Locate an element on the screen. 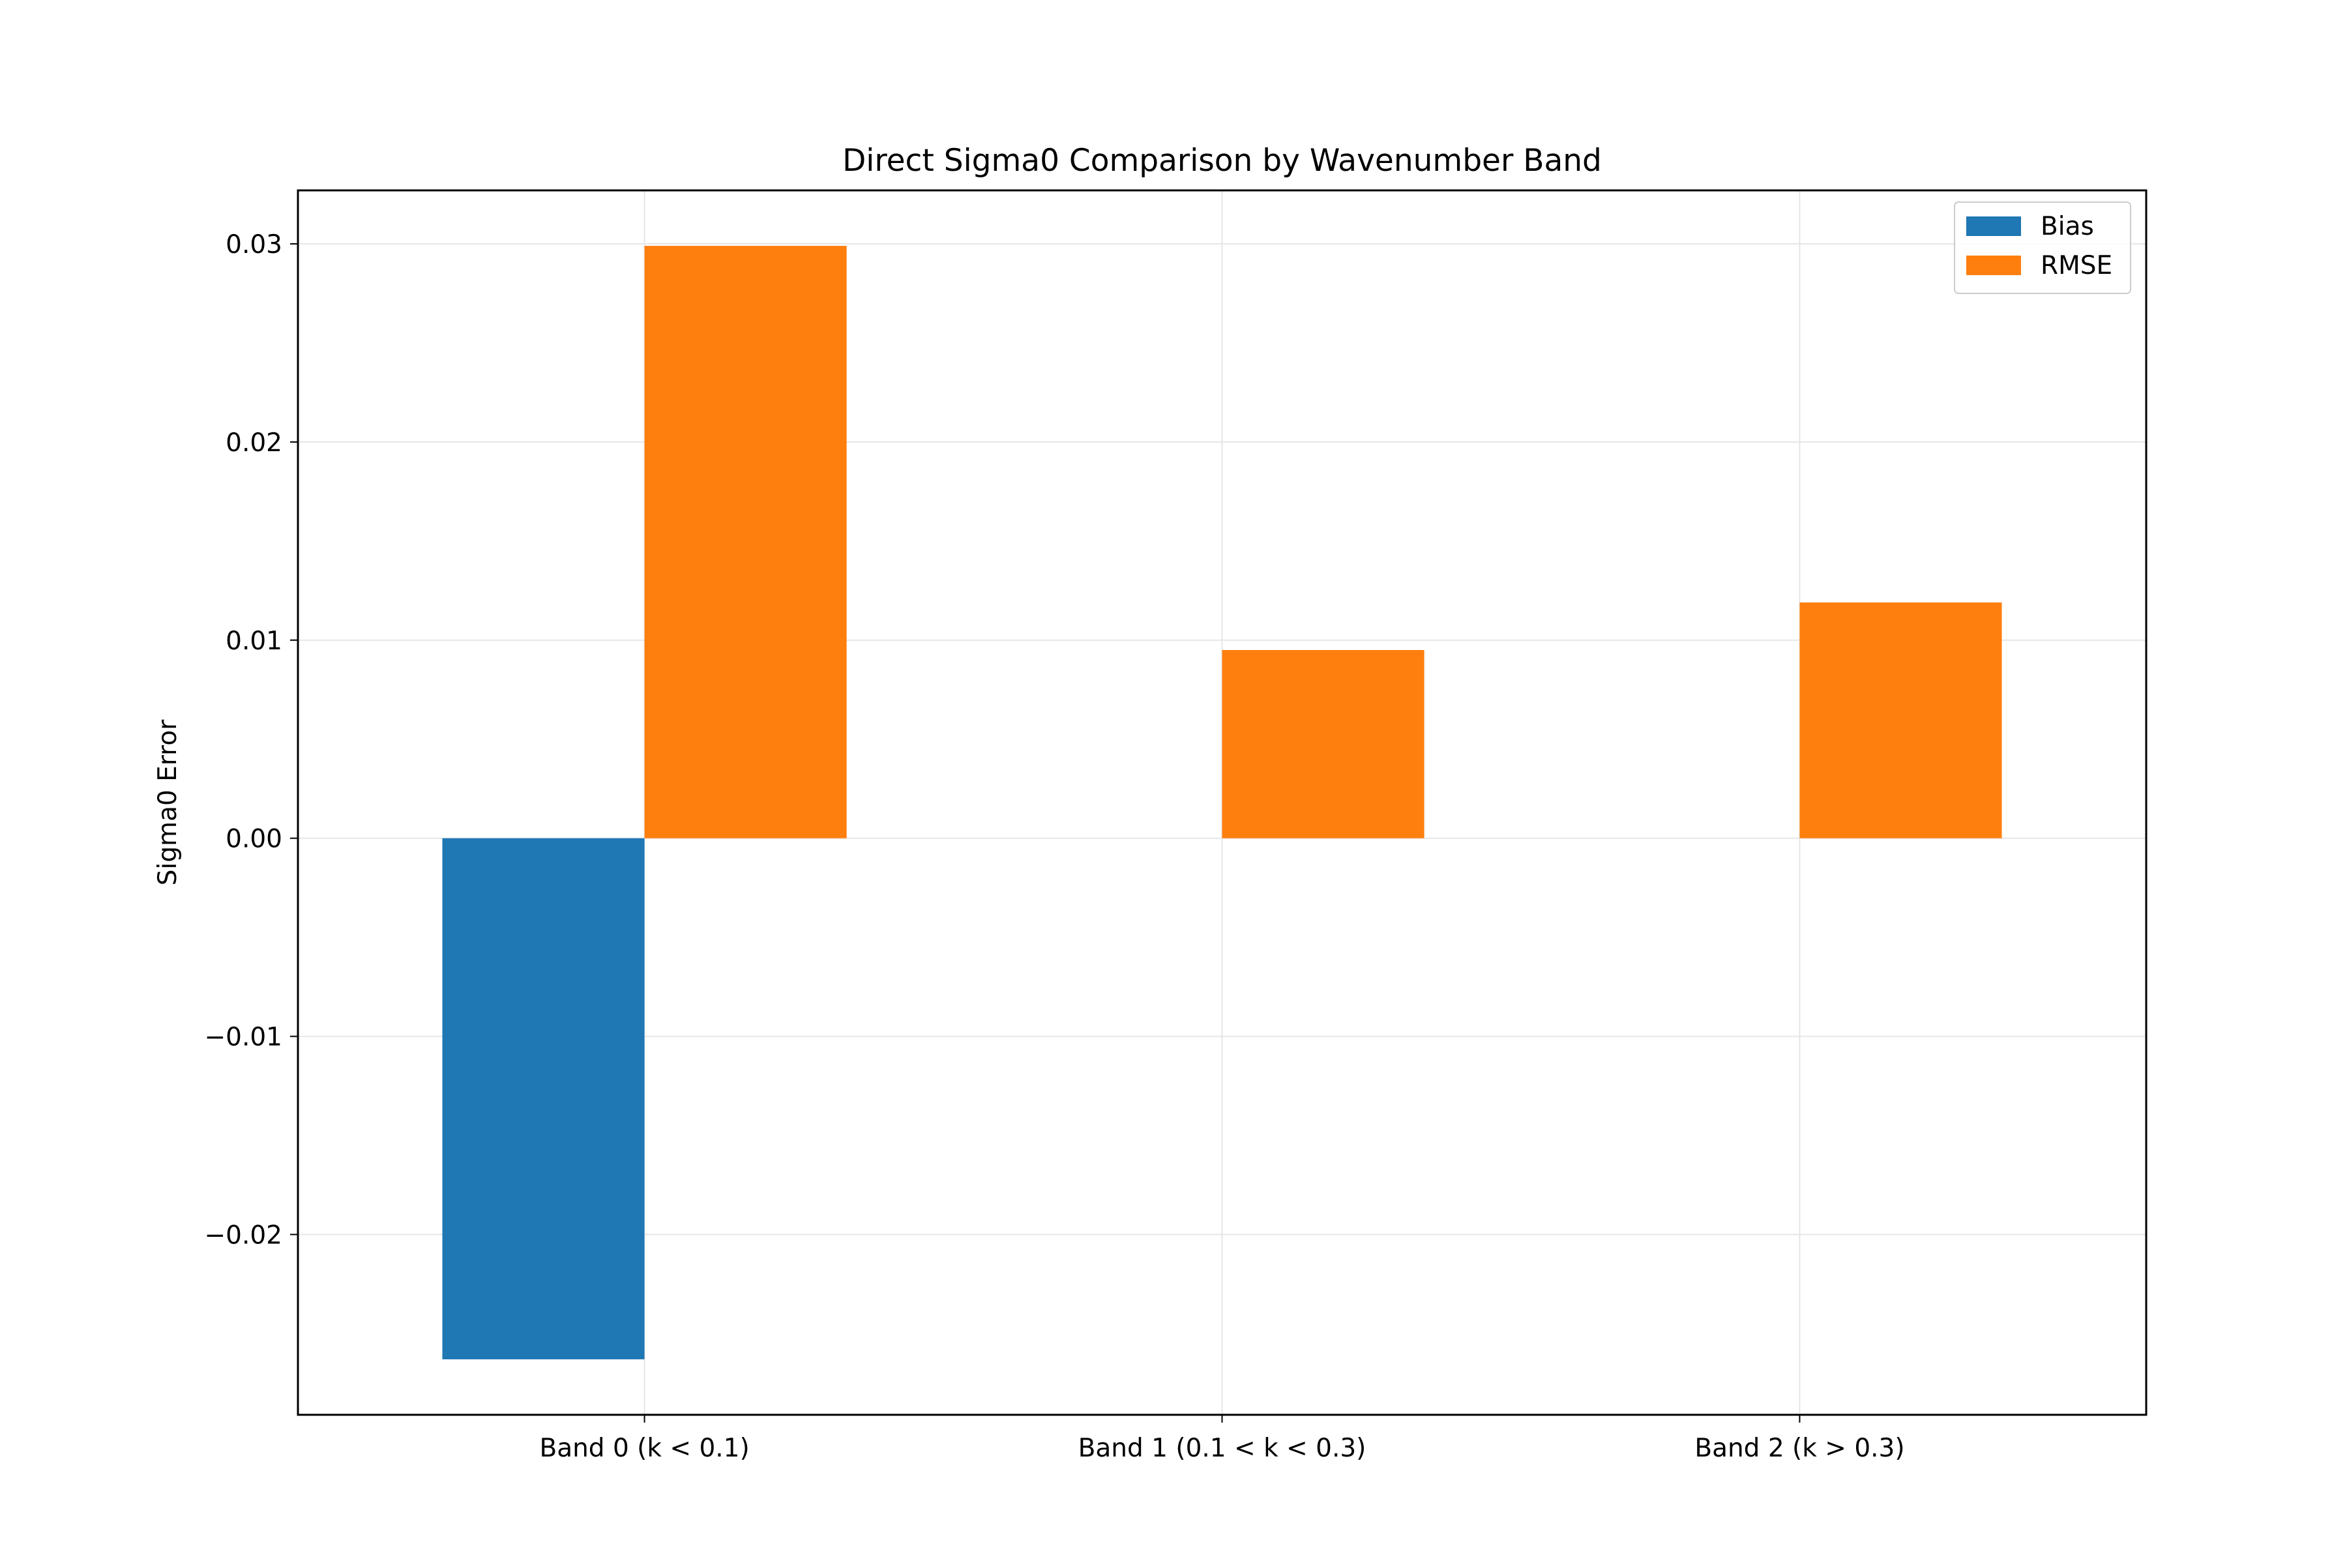 The height and width of the screenshot is (1568, 2347). legend-label-bias: Bias is located at coordinates (2067, 226).